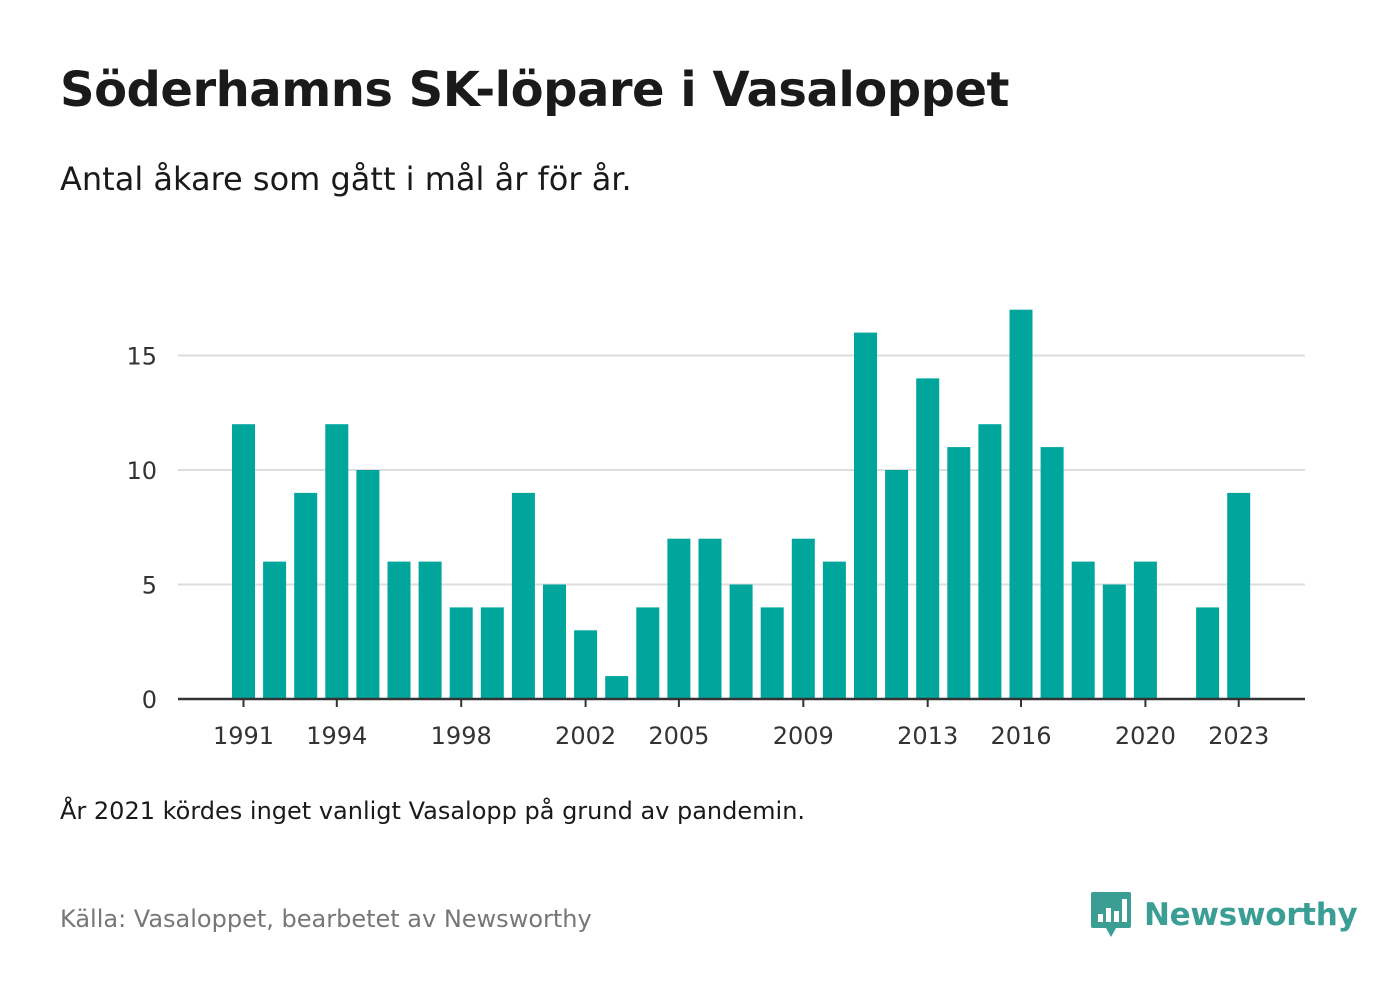 This screenshot has width=1400, height=1000. Describe the element at coordinates (678, 736) in the screenshot. I see `x-tick-label-2005: 2005` at that location.